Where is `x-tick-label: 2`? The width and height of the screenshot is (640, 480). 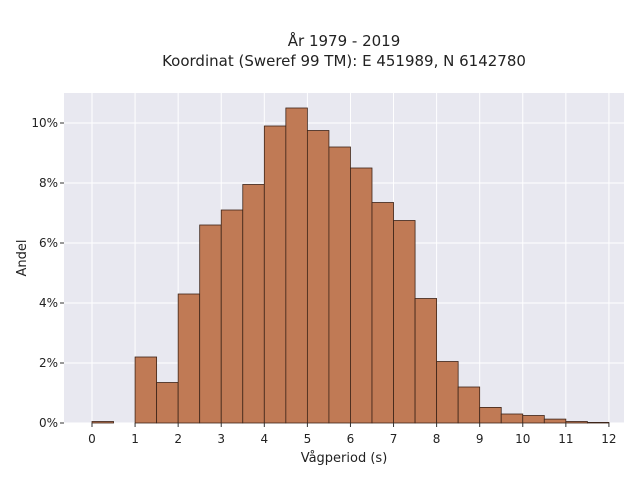
x-tick-label: 2 is located at coordinates (178, 439).